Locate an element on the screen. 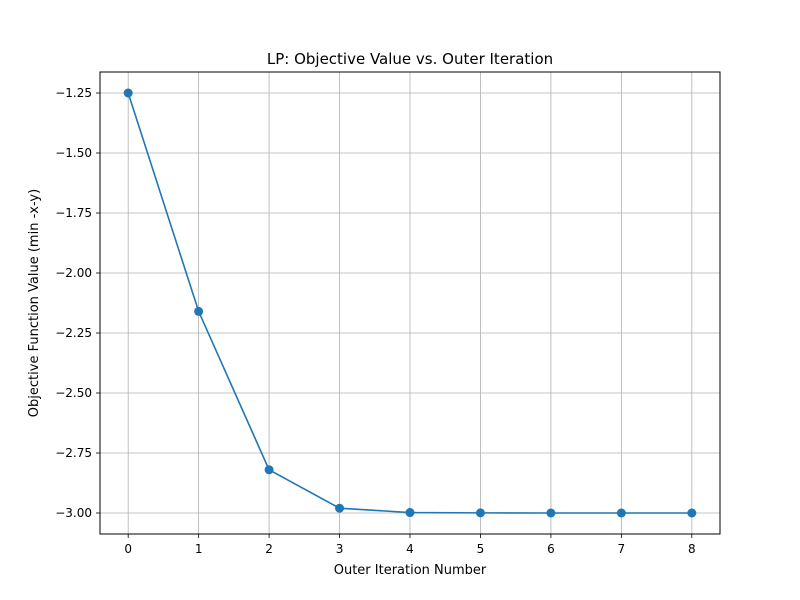  y-tick-label: −3.00 is located at coordinates (73, 513).